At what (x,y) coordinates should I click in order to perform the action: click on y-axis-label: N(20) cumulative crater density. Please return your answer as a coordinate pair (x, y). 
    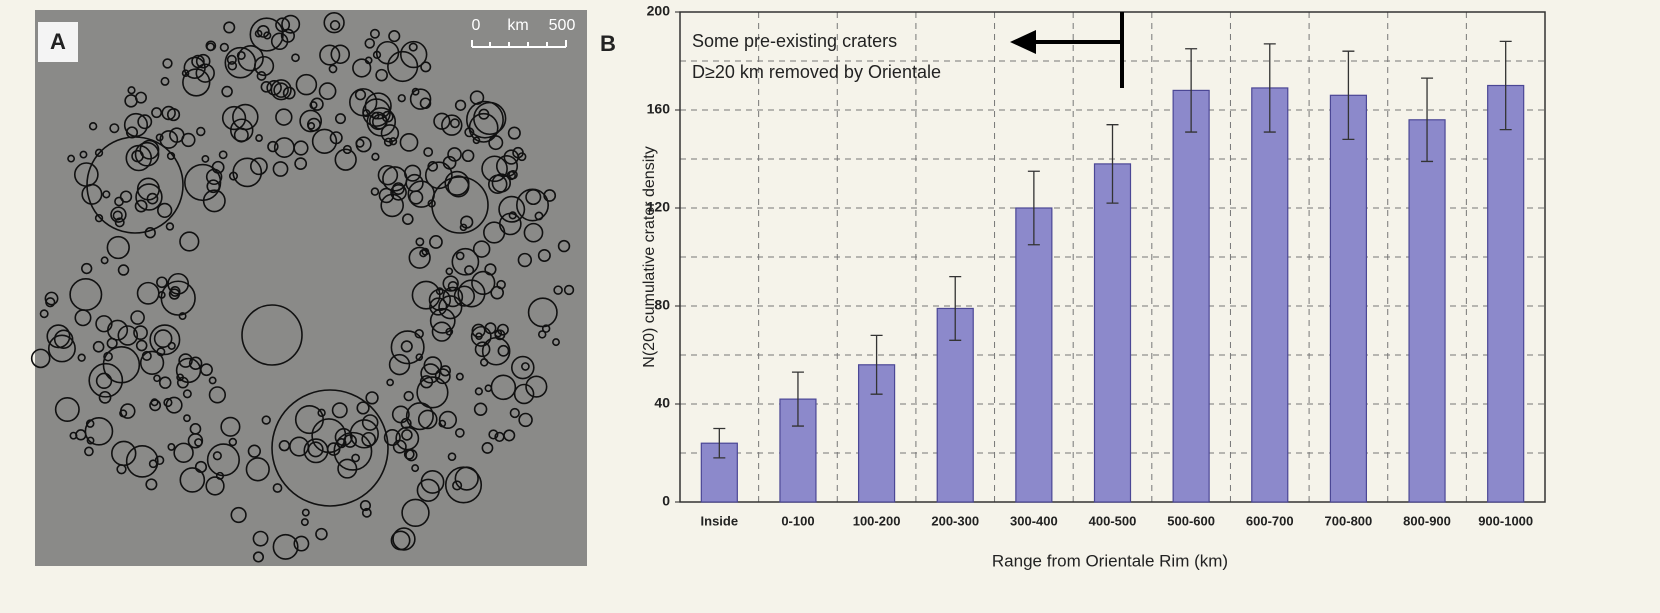
    Looking at the image, I should click on (649, 256).